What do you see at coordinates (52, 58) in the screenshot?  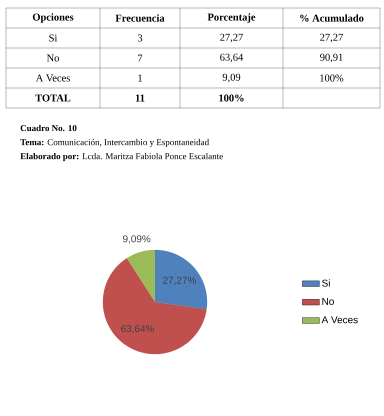 I see `text: No` at bounding box center [52, 58].